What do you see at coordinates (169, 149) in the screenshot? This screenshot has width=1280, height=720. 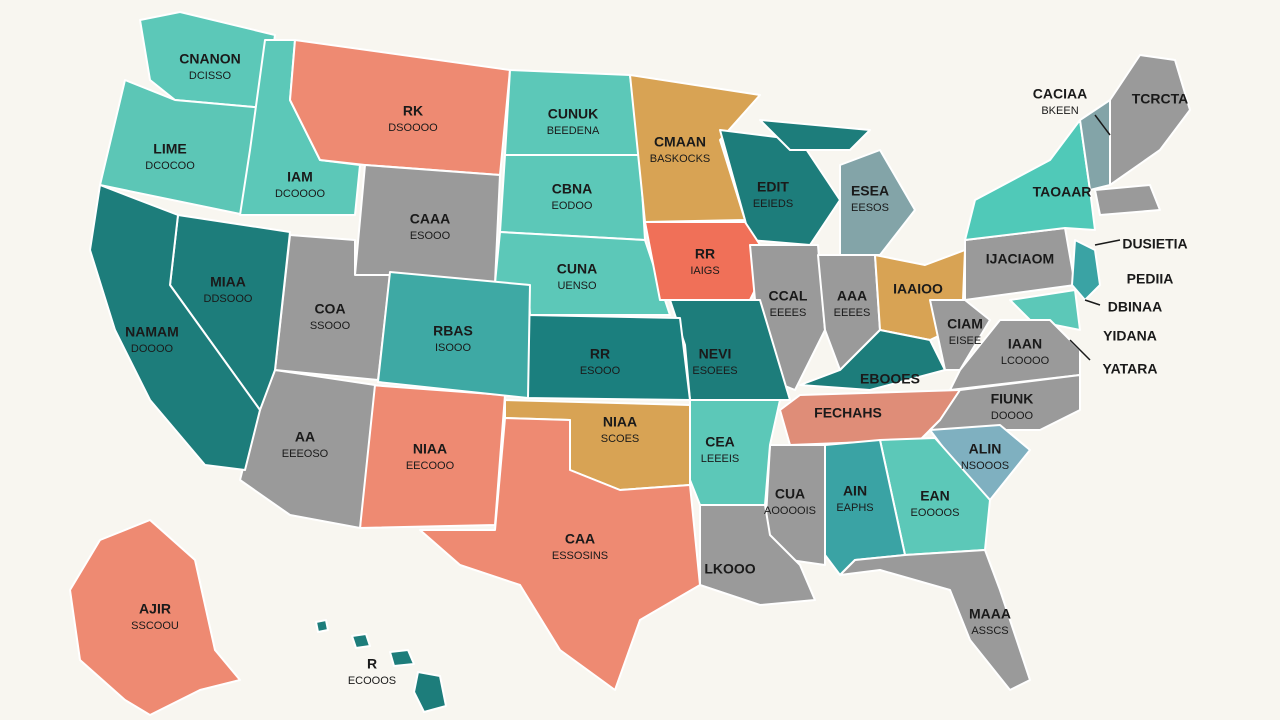 I see `state-label: LIME` at bounding box center [169, 149].